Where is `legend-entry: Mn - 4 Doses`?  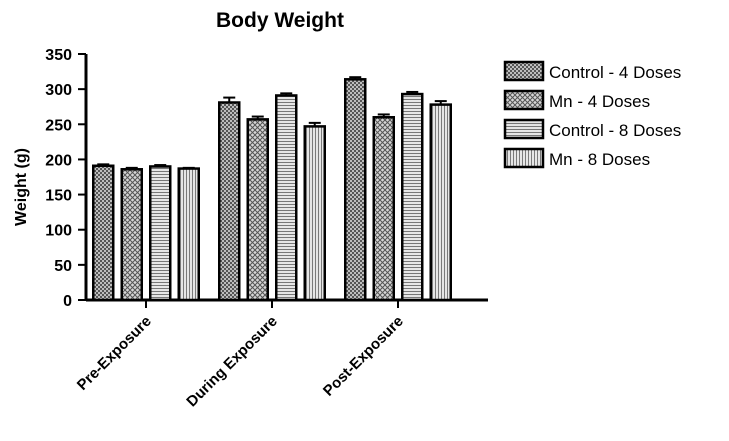 legend-entry: Mn - 4 Doses is located at coordinates (599, 101).